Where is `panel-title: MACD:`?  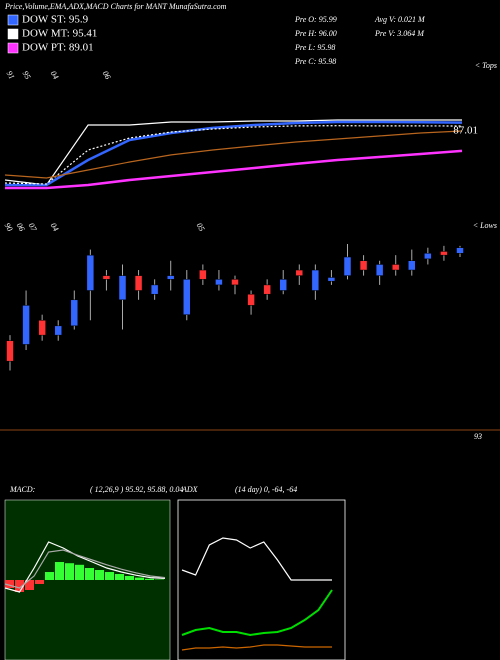 panel-title: MACD: is located at coordinates (22, 489).